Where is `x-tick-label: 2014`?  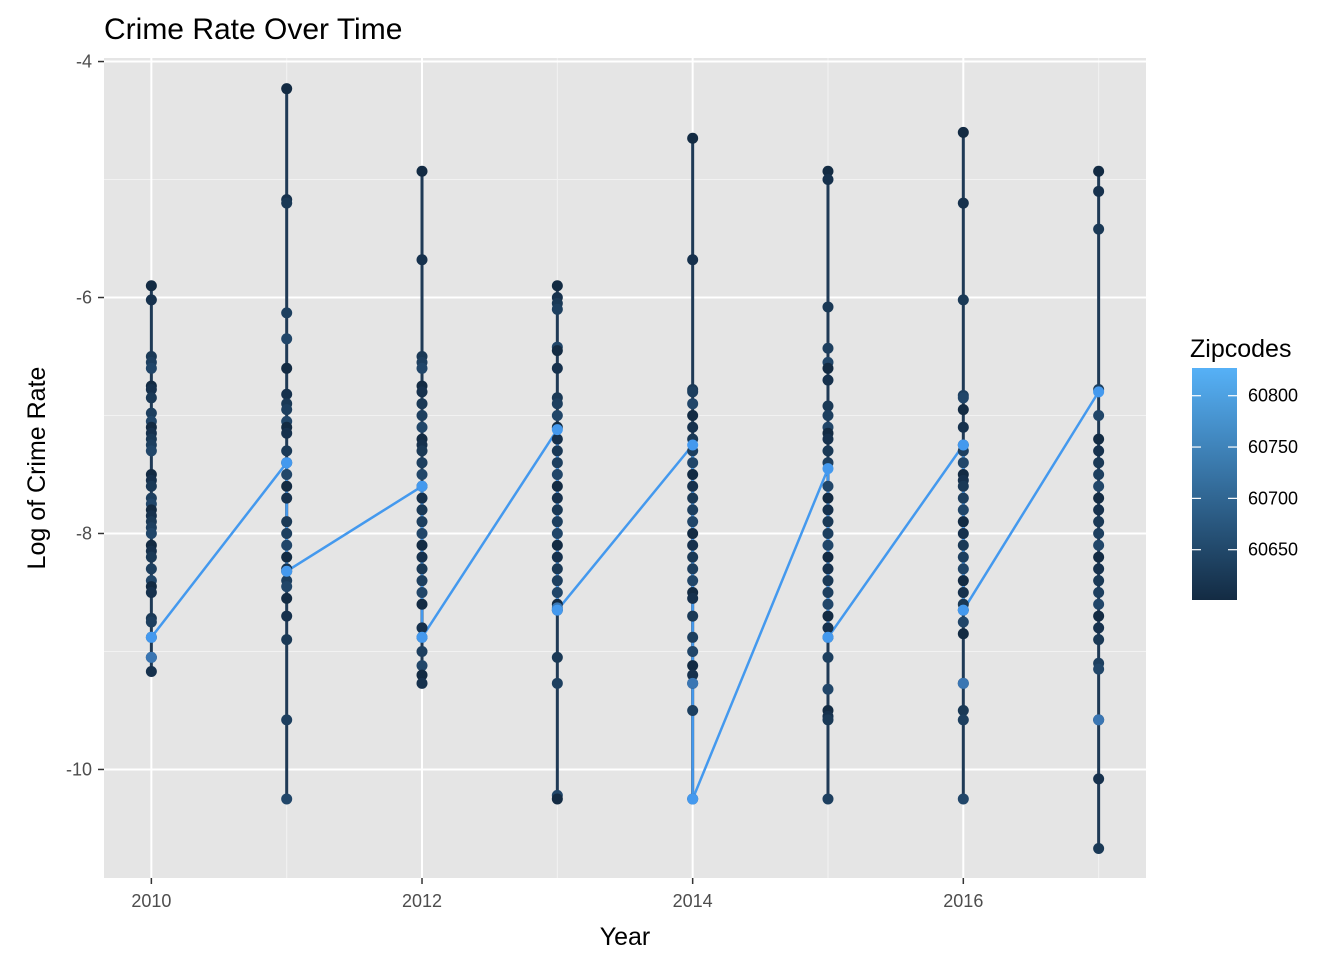 x-tick-label: 2014 is located at coordinates (693, 901).